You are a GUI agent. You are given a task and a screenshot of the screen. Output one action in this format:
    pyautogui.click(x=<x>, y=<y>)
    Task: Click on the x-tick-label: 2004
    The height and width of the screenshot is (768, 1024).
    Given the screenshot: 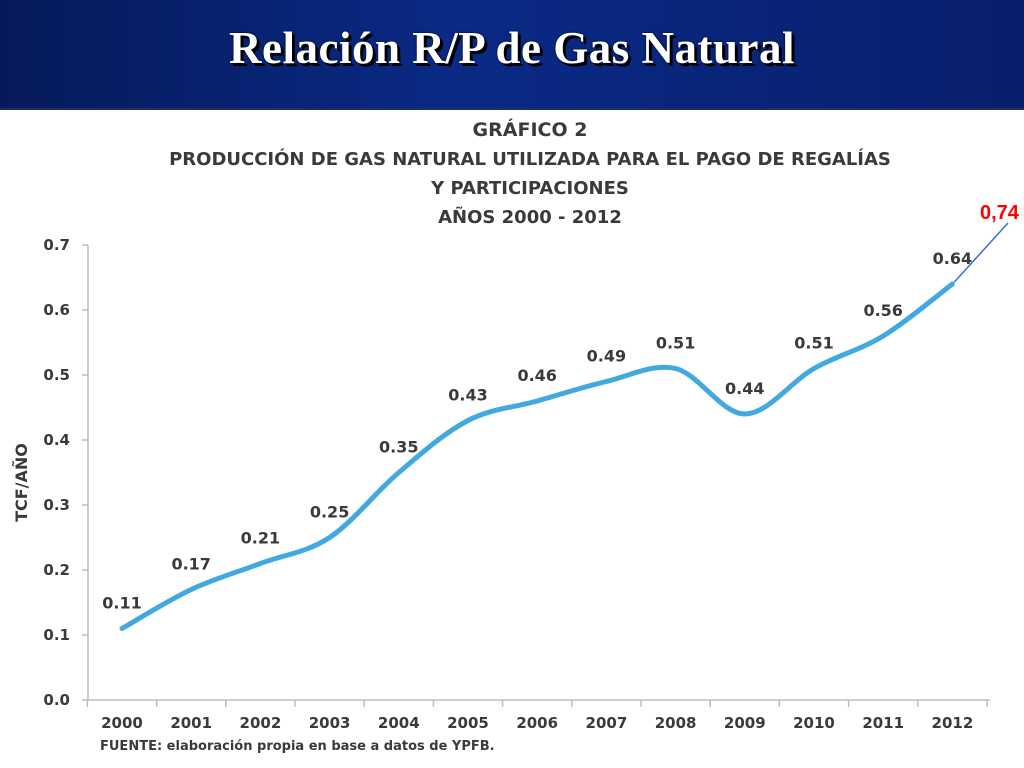 What is the action you would take?
    pyautogui.click(x=399, y=723)
    